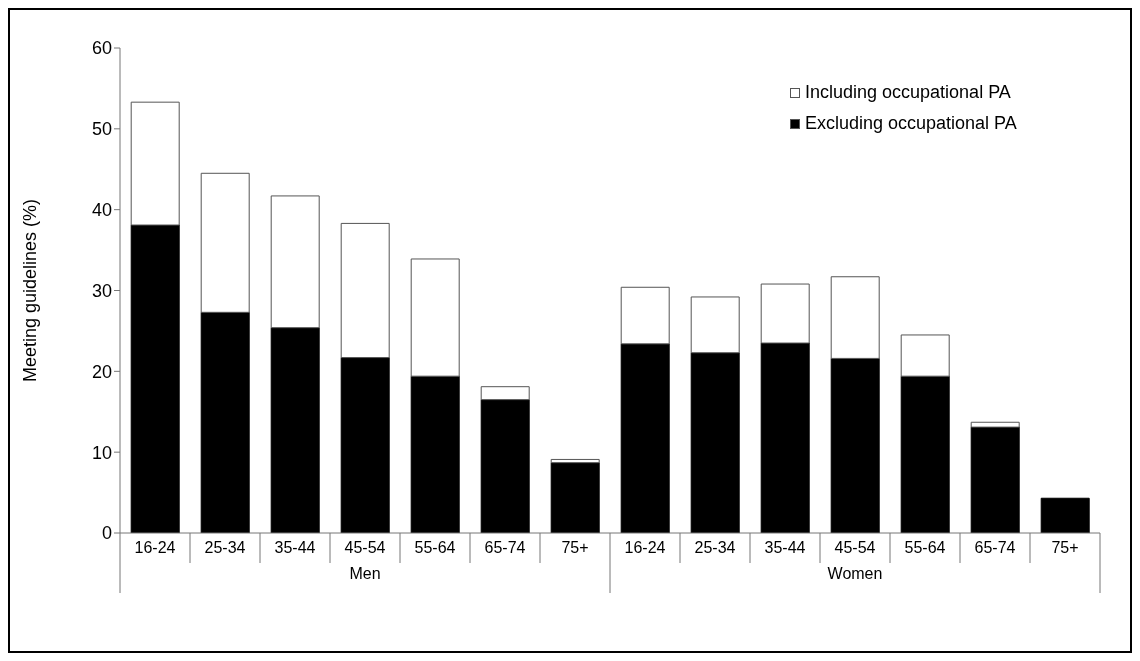  What do you see at coordinates (908, 92) in the screenshot?
I see `legend-label: Including occupational PA` at bounding box center [908, 92].